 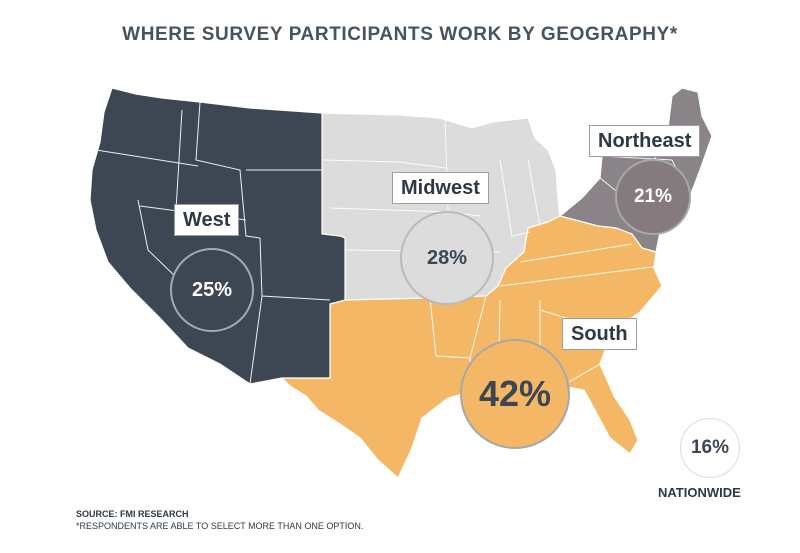 What do you see at coordinates (447, 258) in the screenshot?
I see `region-percent-midwest: 28%` at bounding box center [447, 258].